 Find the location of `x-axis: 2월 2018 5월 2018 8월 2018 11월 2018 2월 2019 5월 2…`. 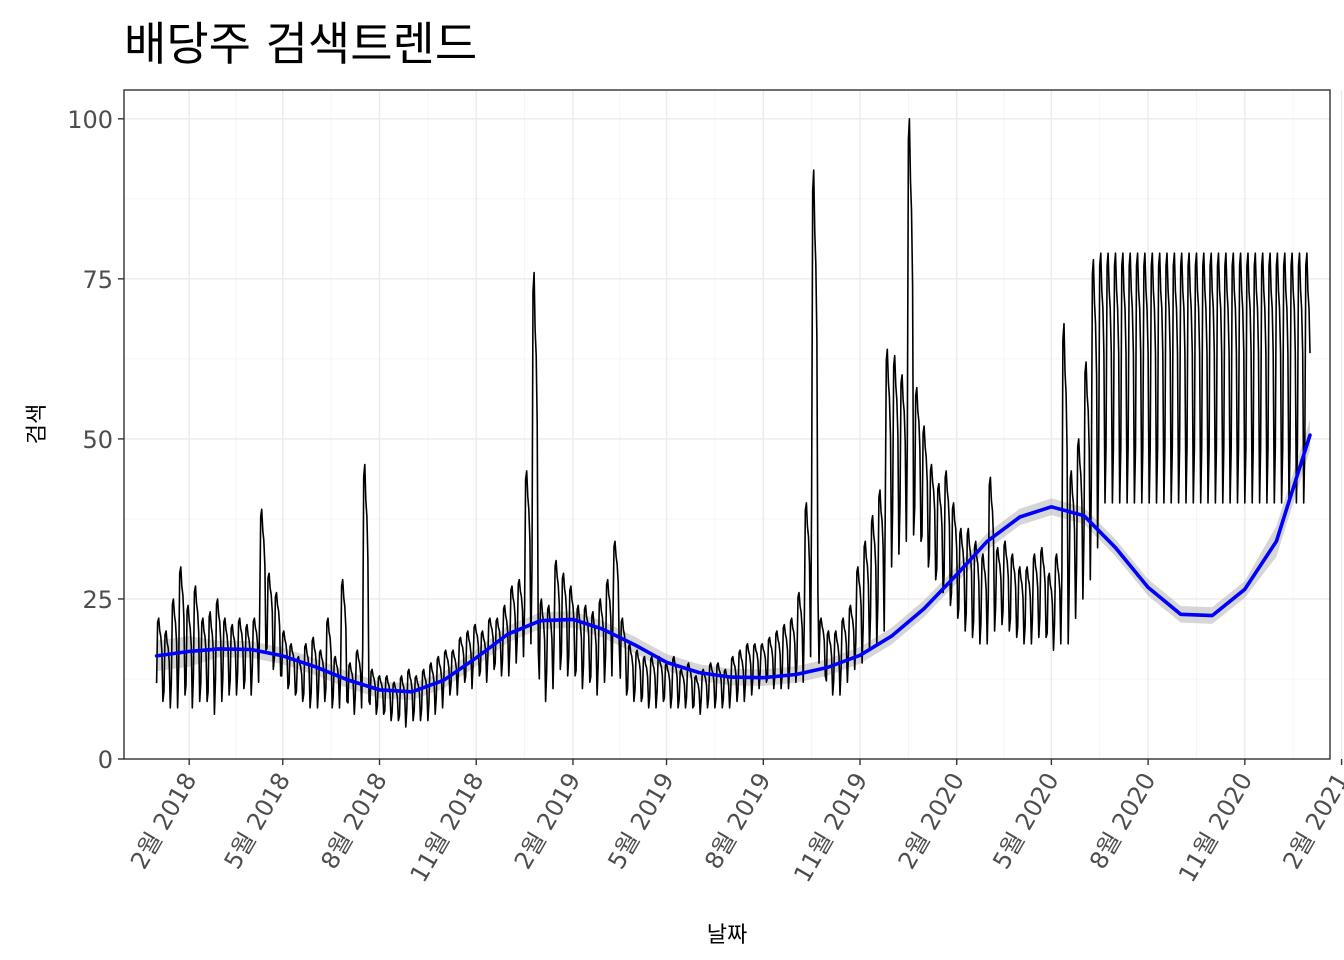

x-axis: 2월 2018 5월 2018 8월 2018 11월 2018 2월 2019 5월 2… is located at coordinates (734, 823).